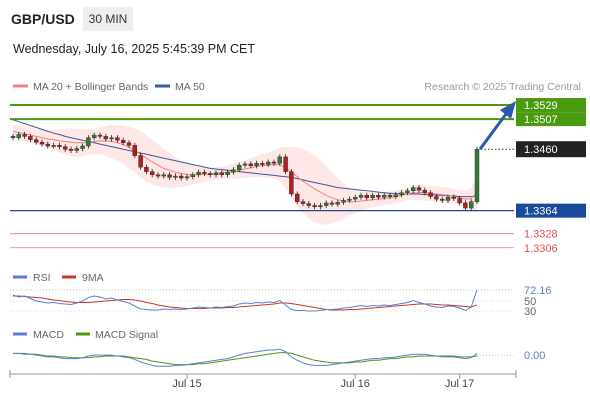 The height and width of the screenshot is (400, 590). What do you see at coordinates (93, 278) in the screenshot?
I see `rsi-ma-legend-label: 9MA` at bounding box center [93, 278].